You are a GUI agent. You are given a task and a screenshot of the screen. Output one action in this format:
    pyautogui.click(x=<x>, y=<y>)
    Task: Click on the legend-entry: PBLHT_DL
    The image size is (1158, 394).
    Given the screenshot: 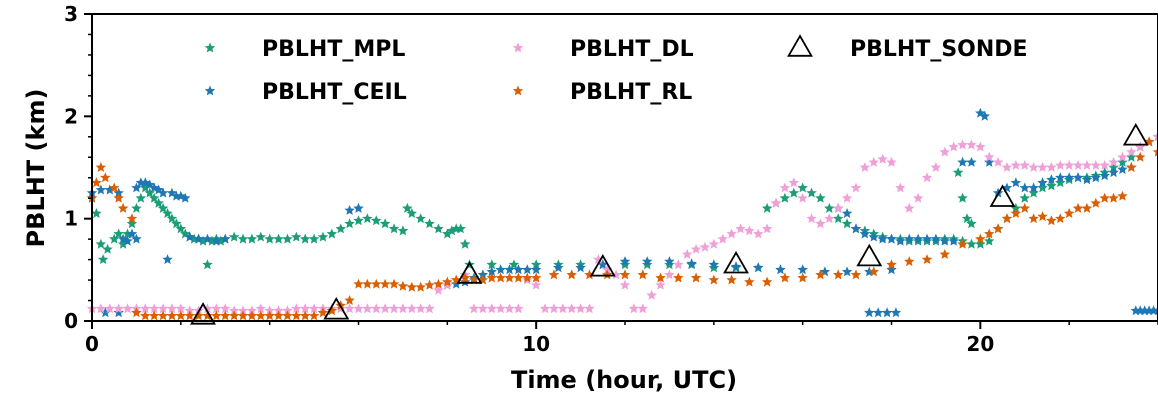 What is the action you would take?
    pyautogui.click(x=603, y=49)
    